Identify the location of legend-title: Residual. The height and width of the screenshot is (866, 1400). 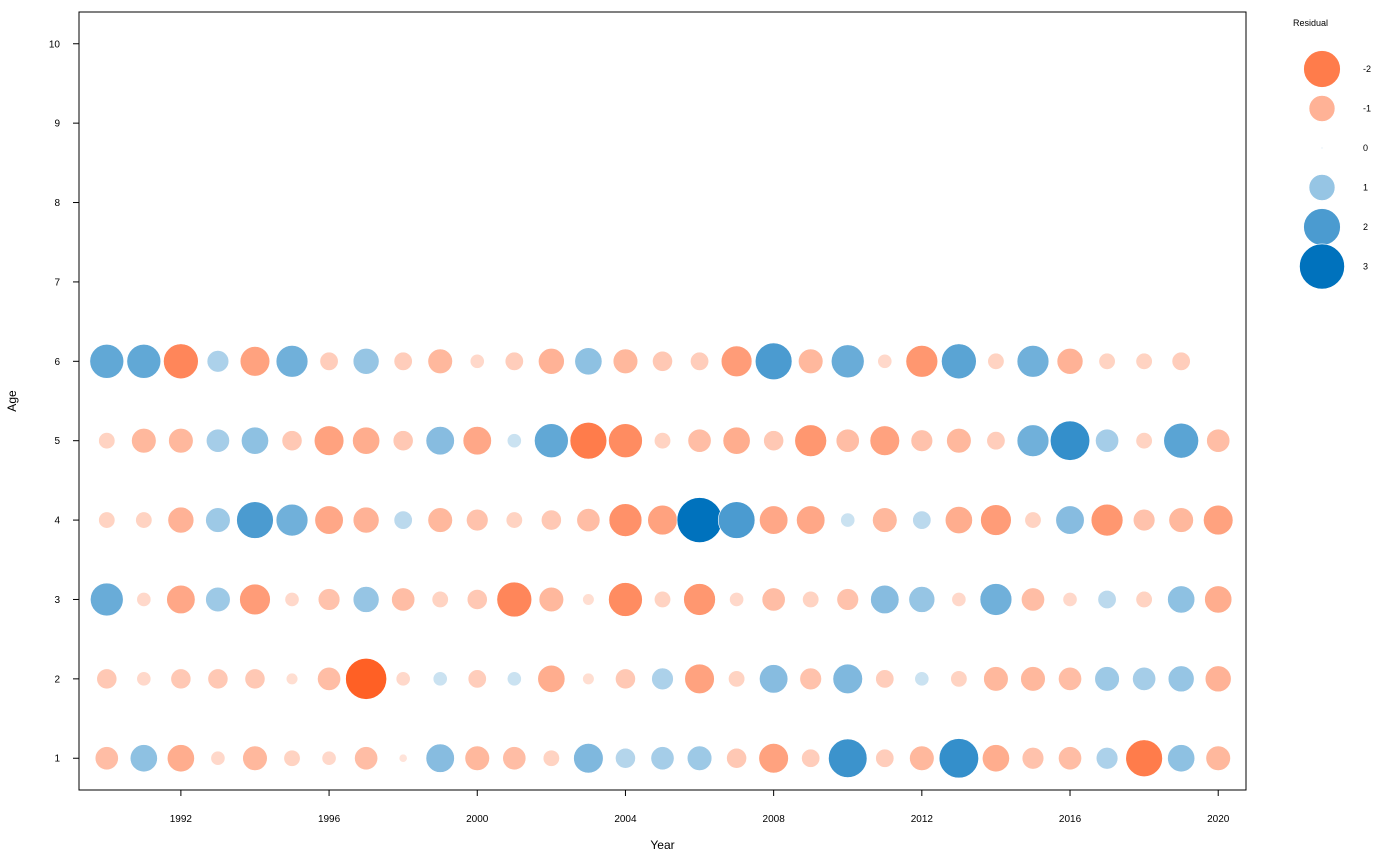
(1310, 23).